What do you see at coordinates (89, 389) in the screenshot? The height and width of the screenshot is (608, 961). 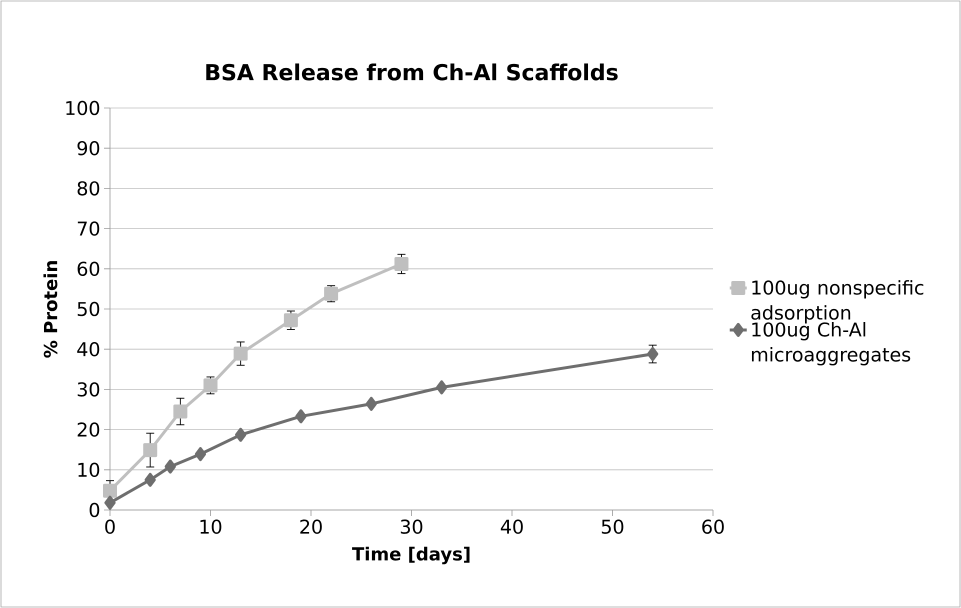 I see `y-tick-label: 30` at bounding box center [89, 389].